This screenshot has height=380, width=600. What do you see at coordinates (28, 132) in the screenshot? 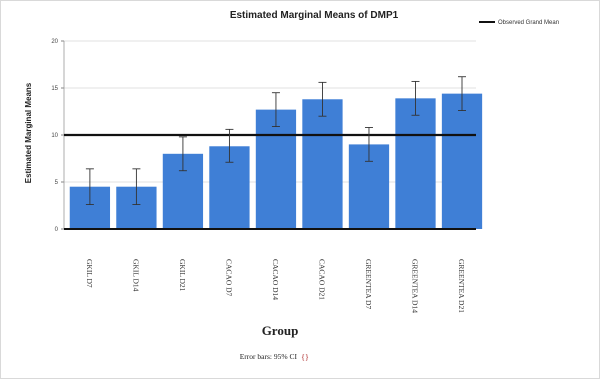
I see `y-axis-label: Estimated Marginal Means` at bounding box center [28, 132].